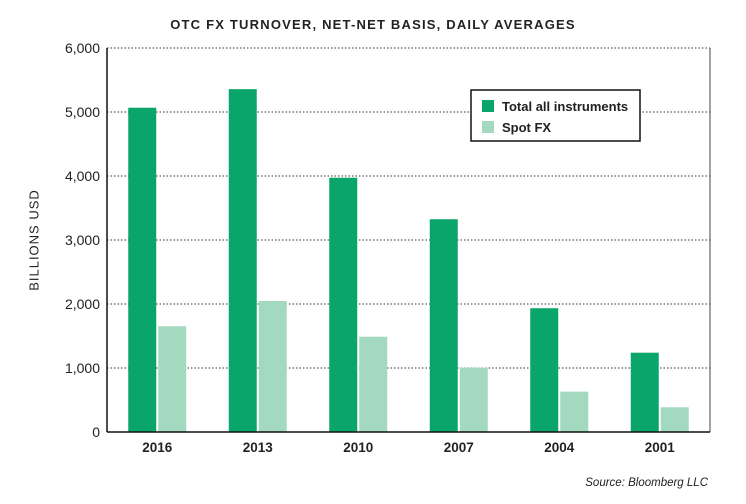 This screenshot has height=504, width=746. Describe the element at coordinates (544, 370) in the screenshot. I see `bar-total-2004` at that location.